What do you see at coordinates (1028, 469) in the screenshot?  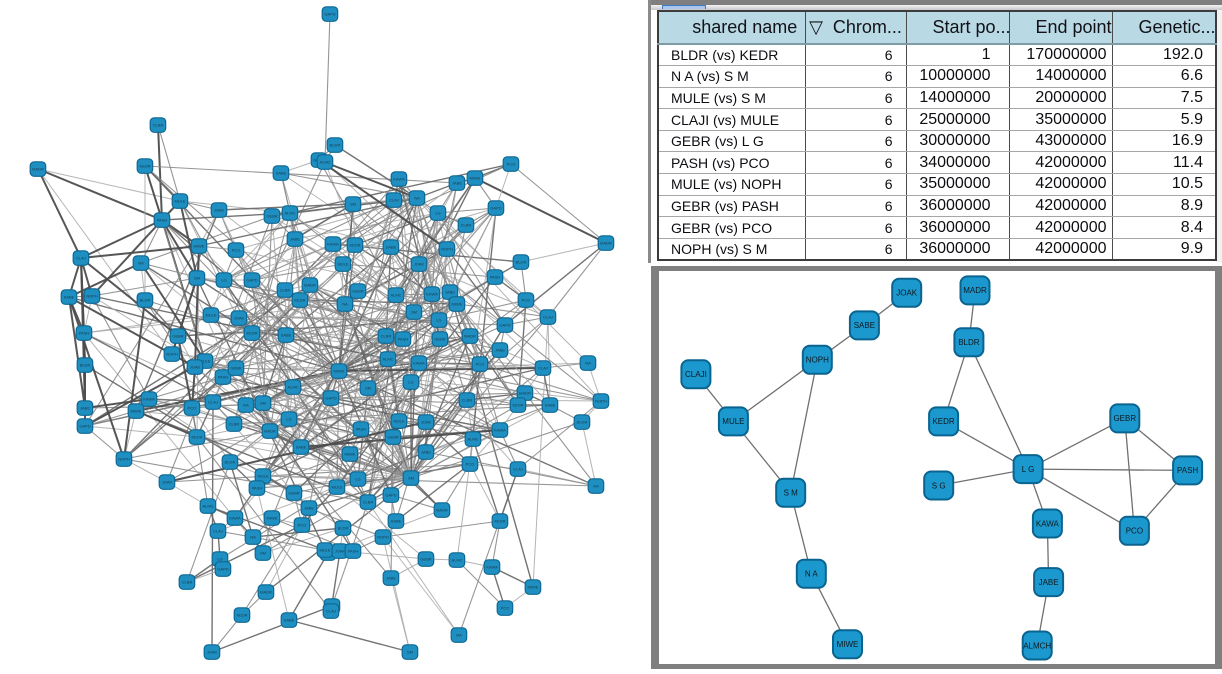 I see `svg-text: L G` at bounding box center [1028, 469].